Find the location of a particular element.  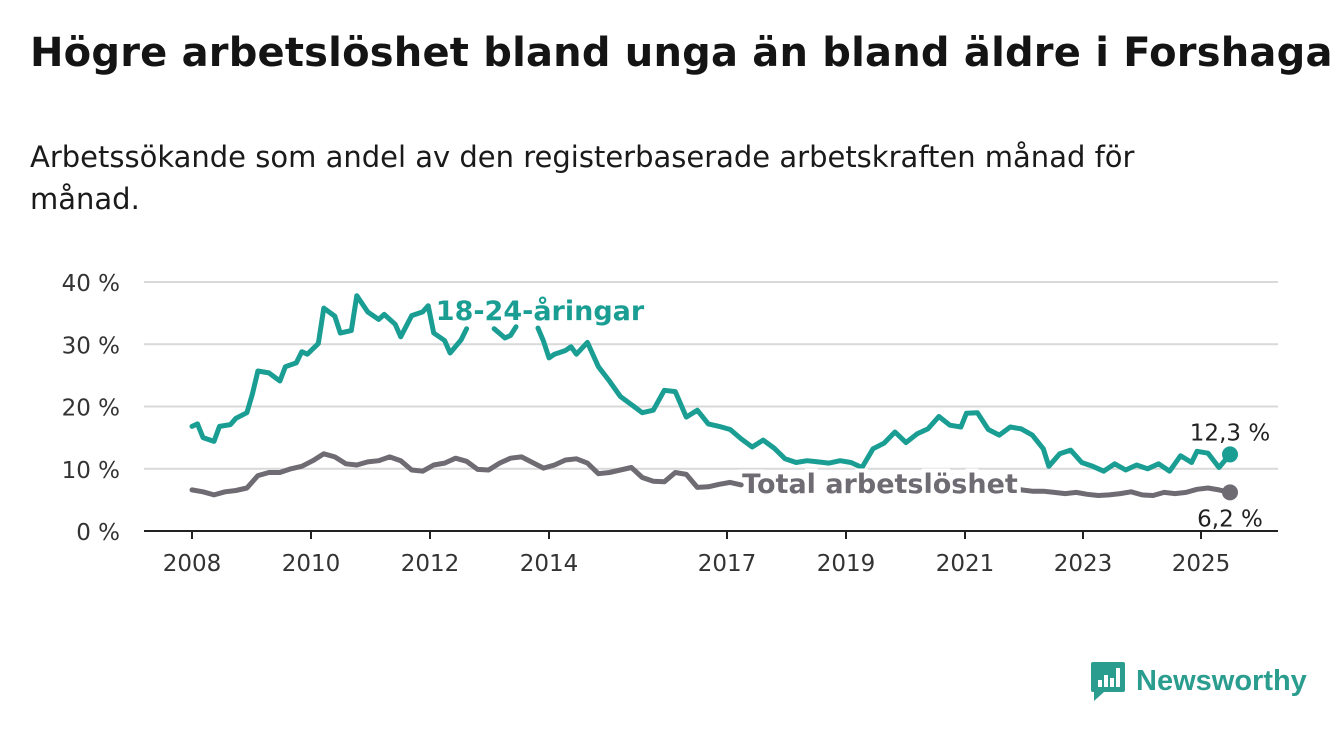

series-annotation: 18-24-åringar is located at coordinates (540, 311).